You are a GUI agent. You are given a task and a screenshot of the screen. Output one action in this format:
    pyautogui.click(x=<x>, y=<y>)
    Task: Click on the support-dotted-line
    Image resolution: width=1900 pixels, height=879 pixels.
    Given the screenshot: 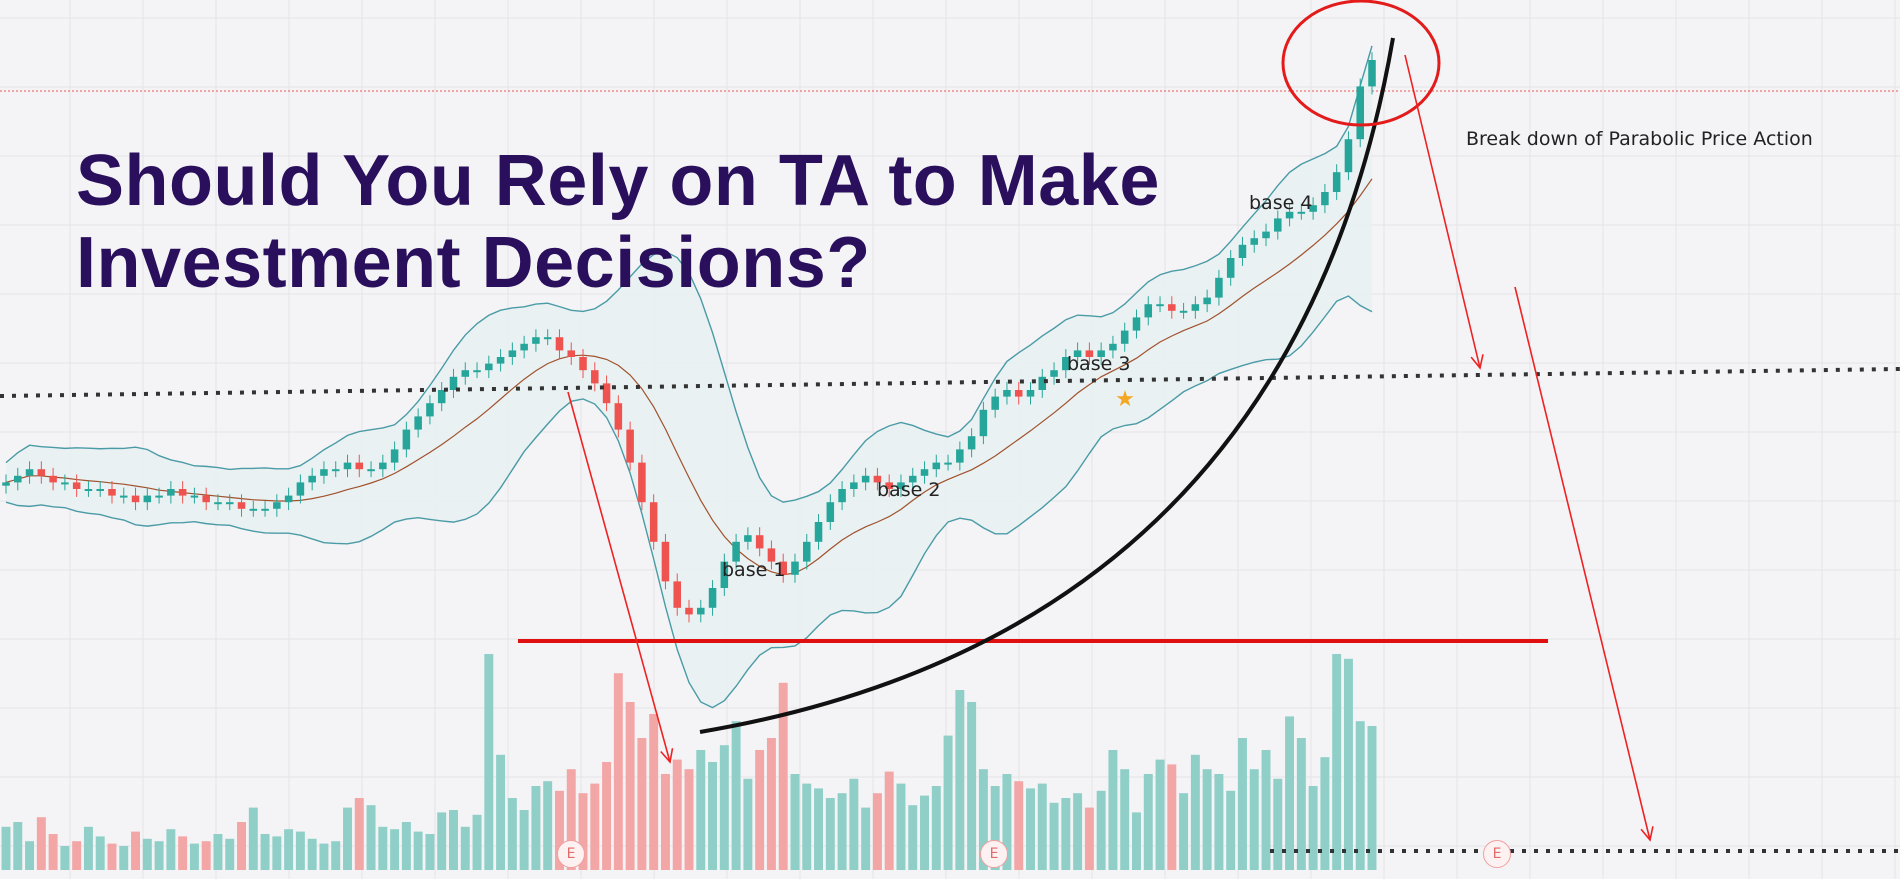 What is the action you would take?
    pyautogui.click(x=950, y=382)
    